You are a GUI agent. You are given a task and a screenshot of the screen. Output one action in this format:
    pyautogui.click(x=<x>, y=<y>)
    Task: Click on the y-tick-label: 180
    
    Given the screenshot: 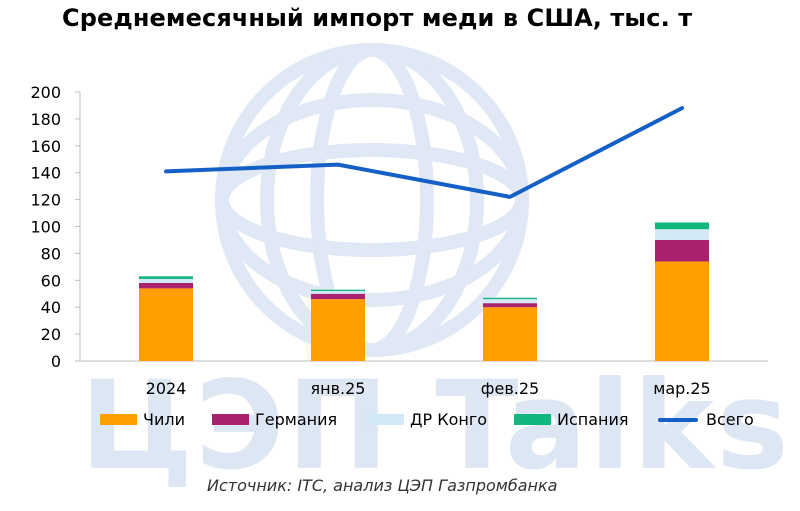 What is the action you would take?
    pyautogui.click(x=45, y=119)
    